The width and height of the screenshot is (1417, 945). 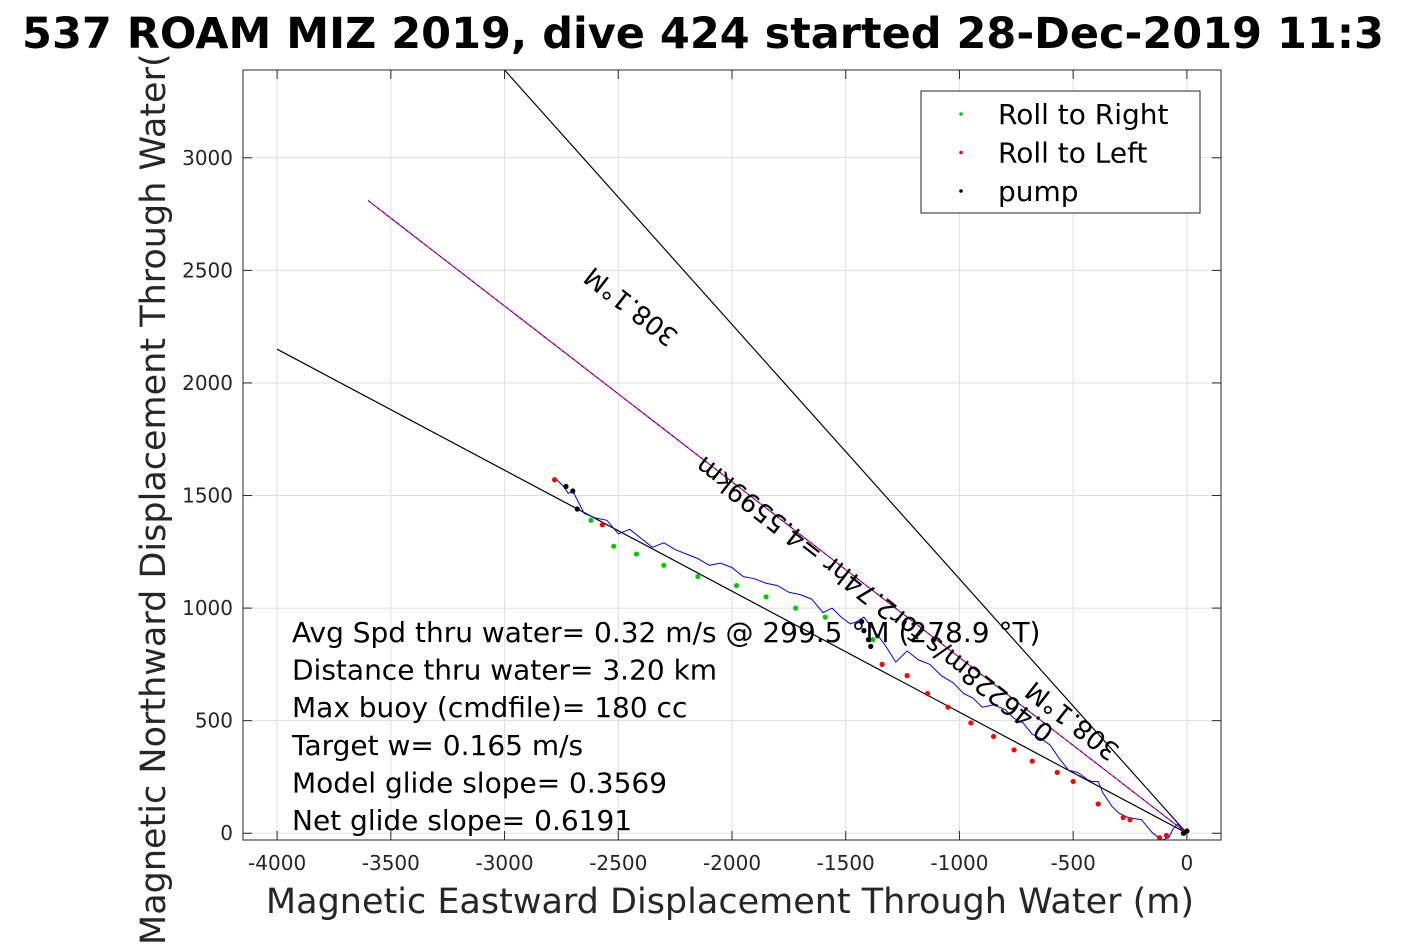 What do you see at coordinates (207, 270) in the screenshot?
I see `y-tick-label: 2500` at bounding box center [207, 270].